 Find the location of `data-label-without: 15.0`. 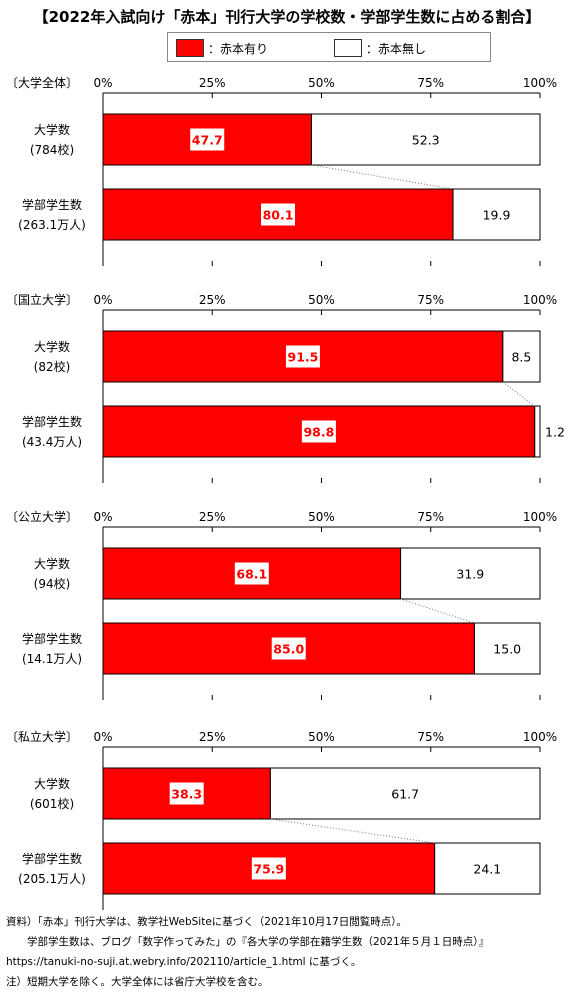

data-label-without: 15.0 is located at coordinates (507, 649).